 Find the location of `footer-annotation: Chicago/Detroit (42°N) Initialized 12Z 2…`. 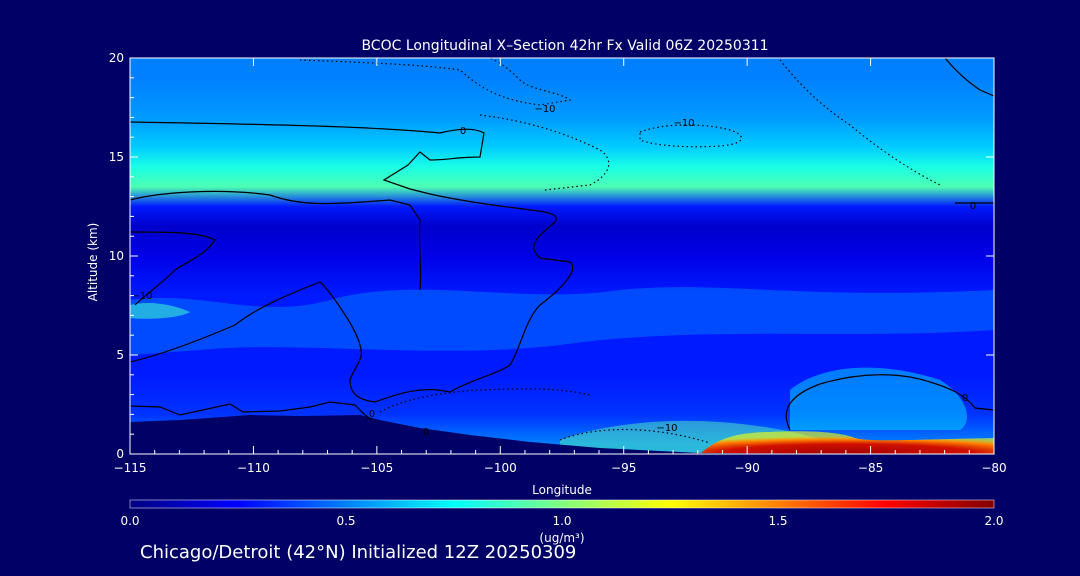

footer-annotation: Chicago/Detroit (42°N) Initialized 12Z 2… is located at coordinates (358, 552).